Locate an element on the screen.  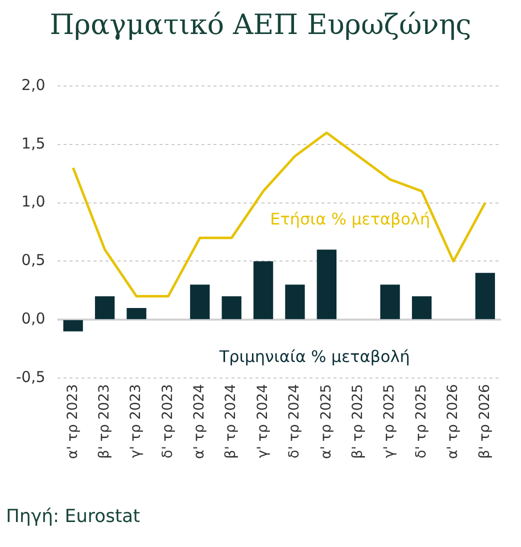
x-tick-label: δ' τρ 2023 is located at coordinates (168, 421).